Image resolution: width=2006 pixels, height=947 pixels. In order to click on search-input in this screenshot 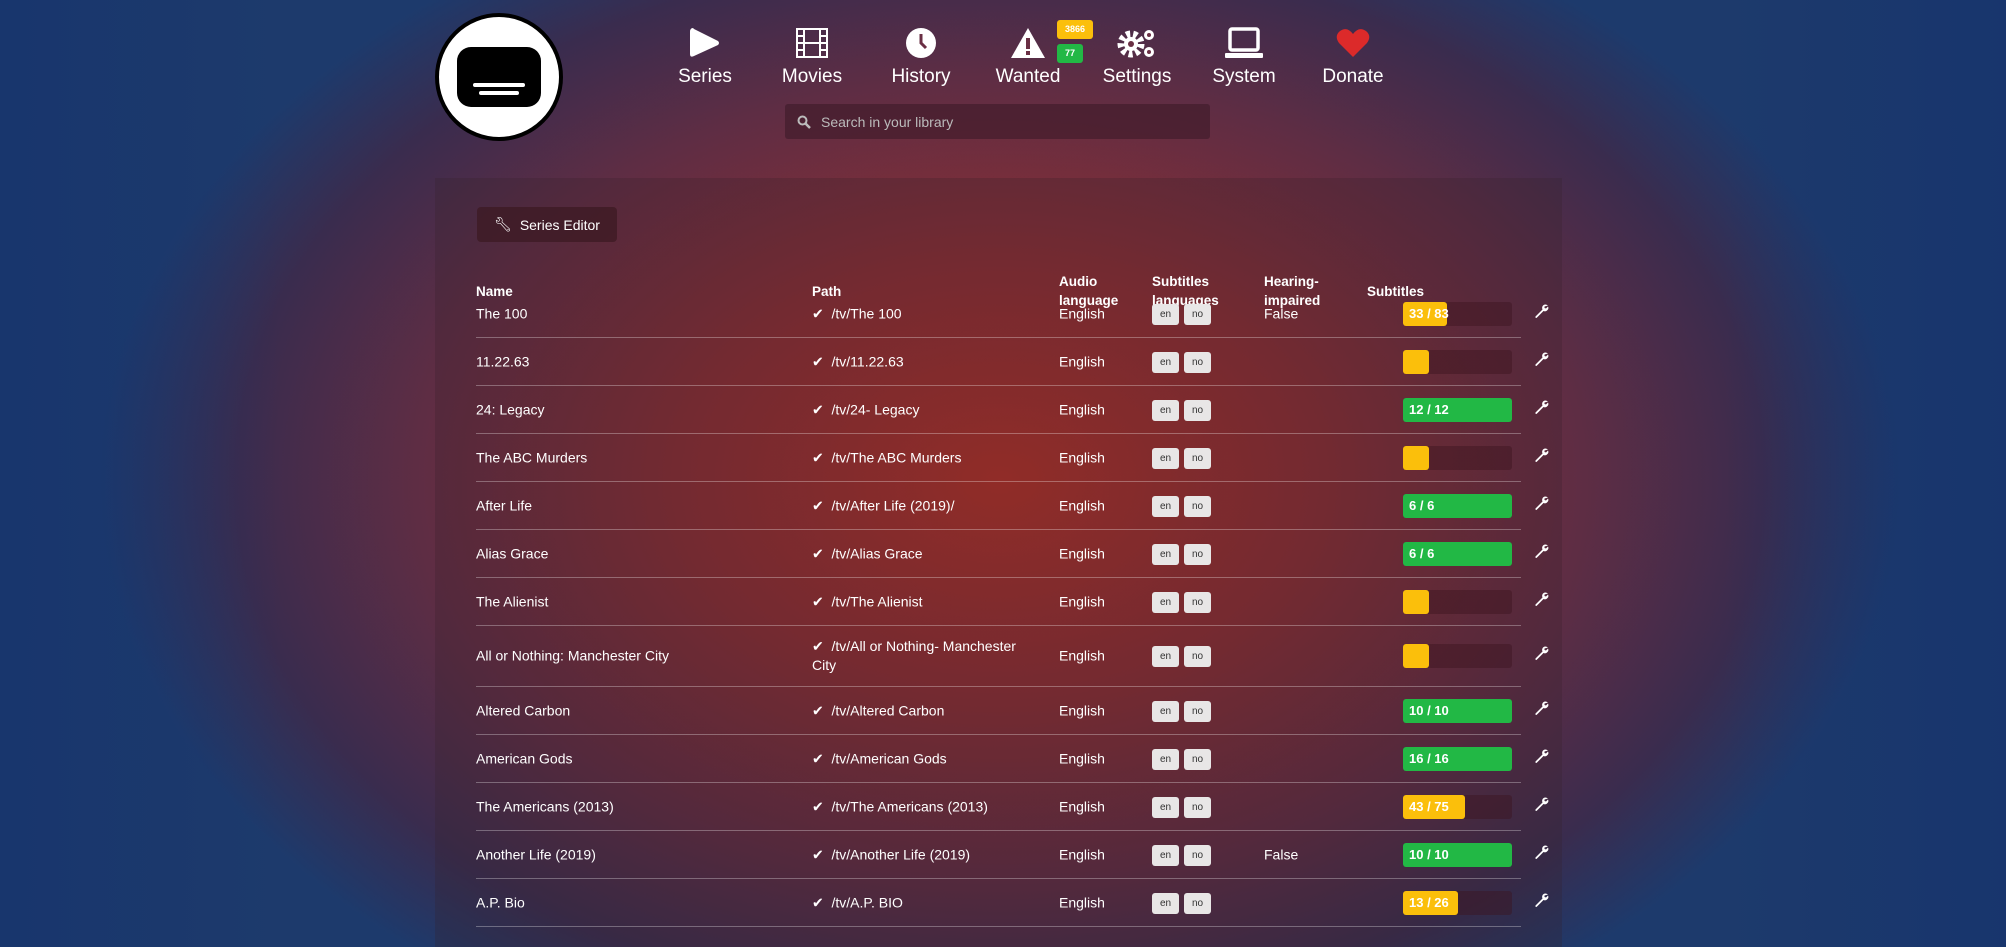, I will do `click(1011, 121)`.